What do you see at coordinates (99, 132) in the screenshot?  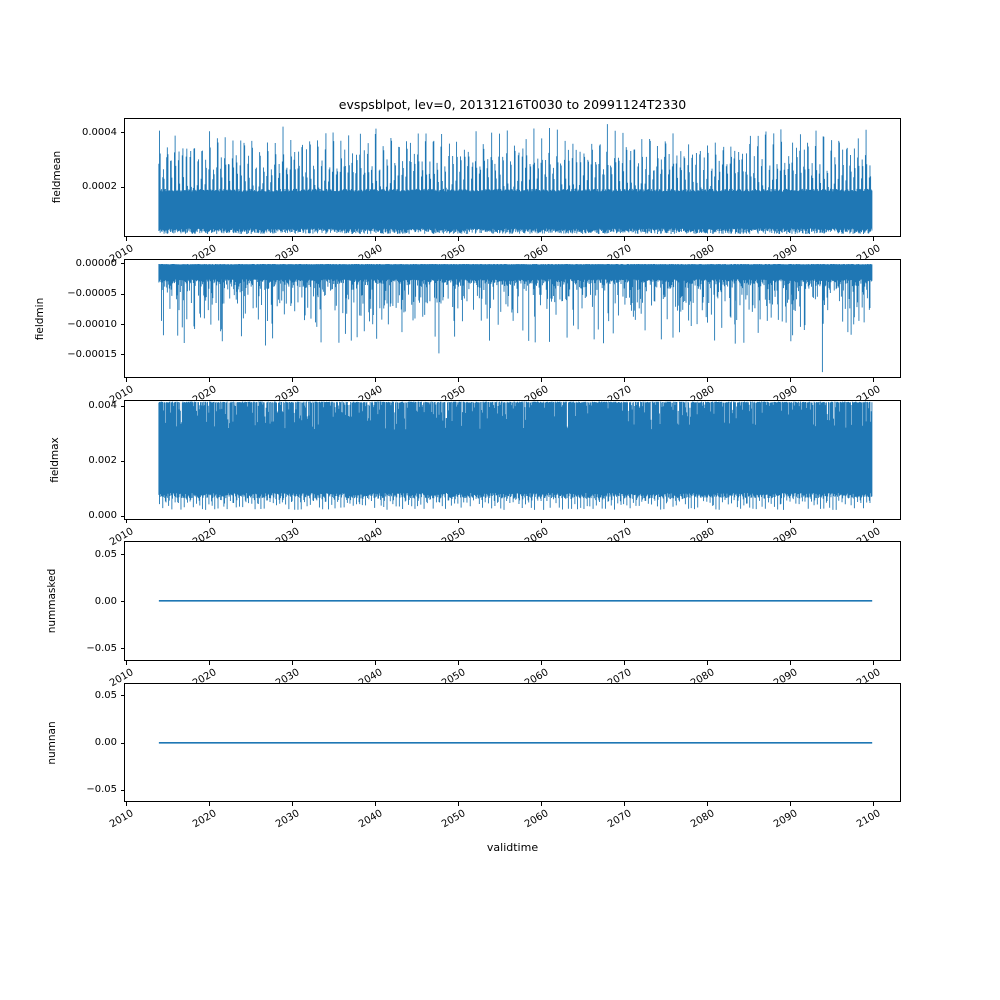 I see `y-tick-label: 0.0004` at bounding box center [99, 132].